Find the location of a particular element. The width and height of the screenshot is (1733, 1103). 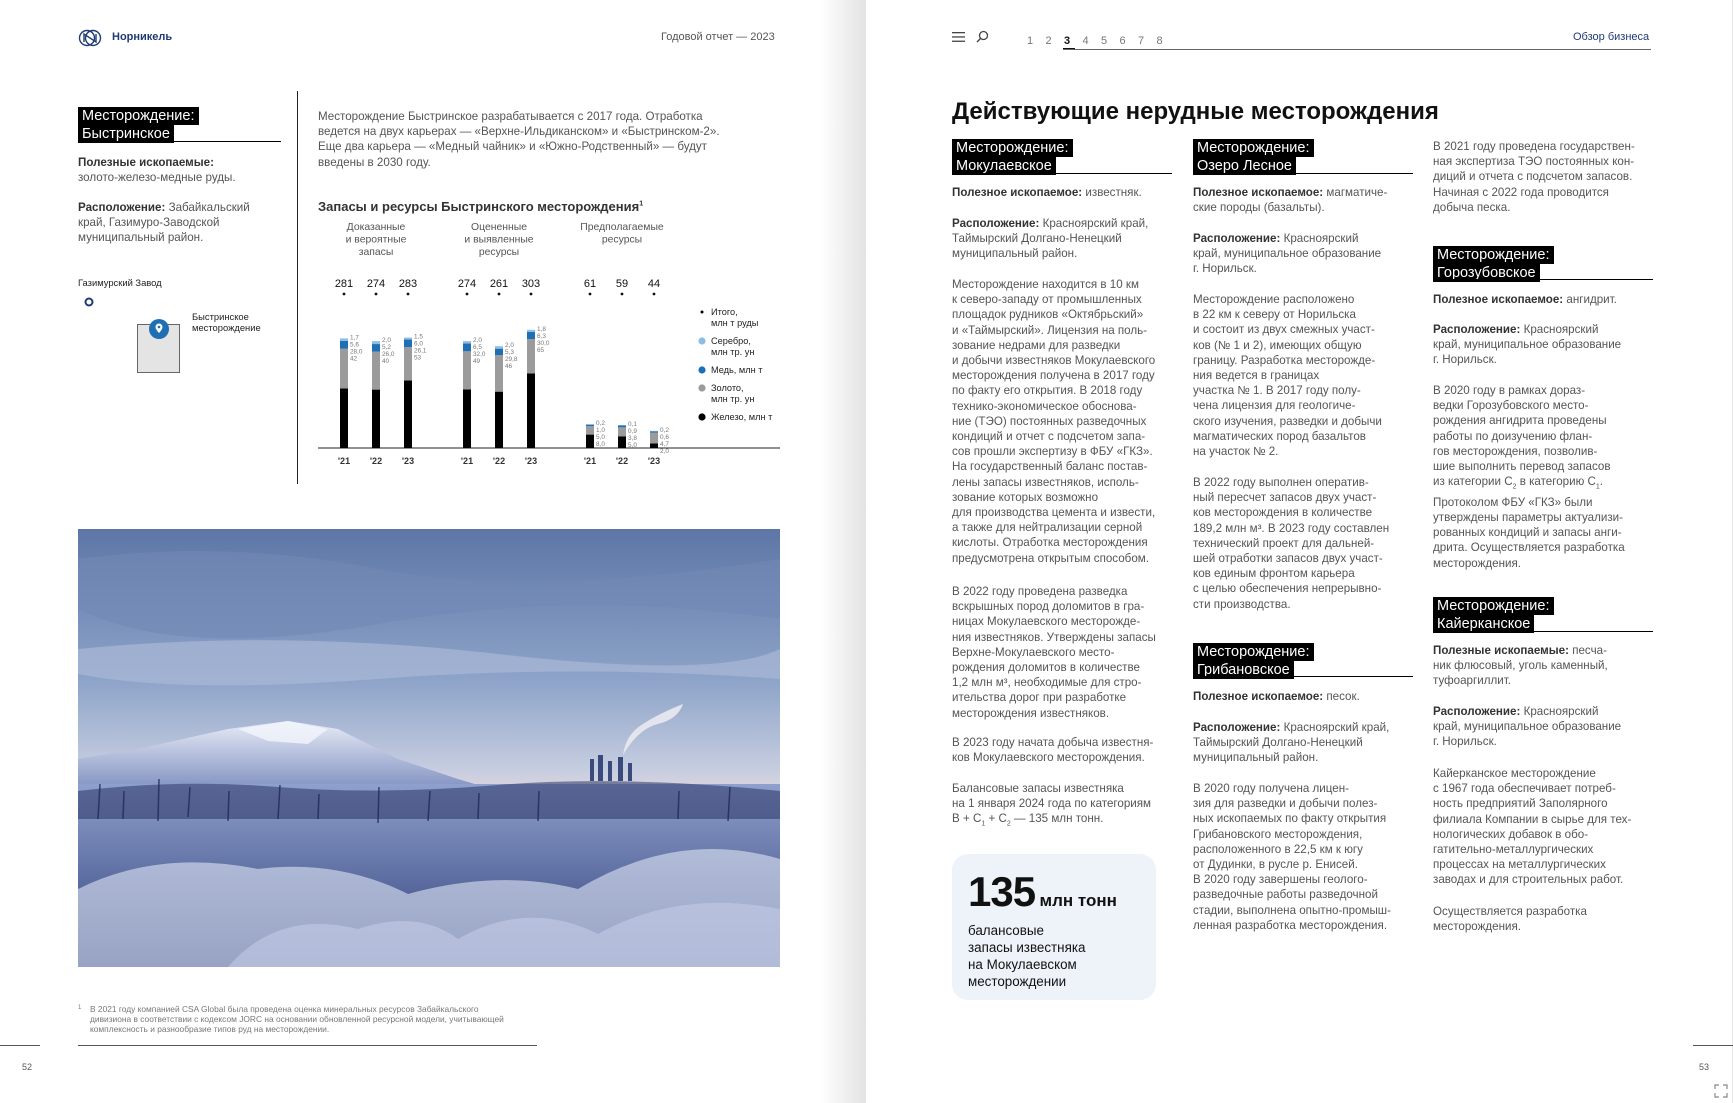

chart-data-label: 3,8 is located at coordinates (632, 438).